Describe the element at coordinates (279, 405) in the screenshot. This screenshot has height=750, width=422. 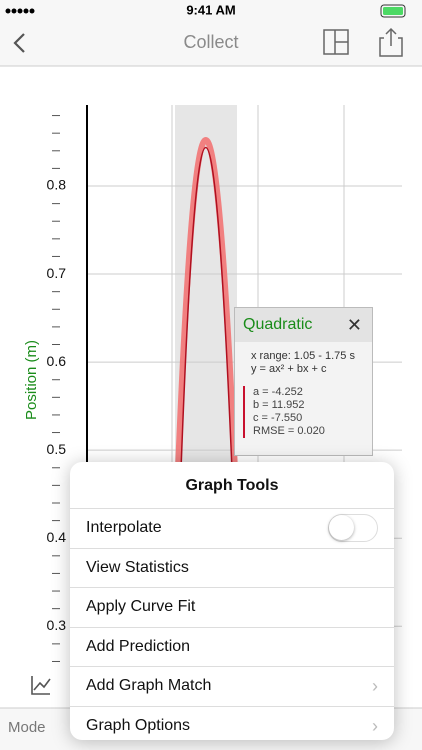
I see `fit-param: b = 11.952` at that location.